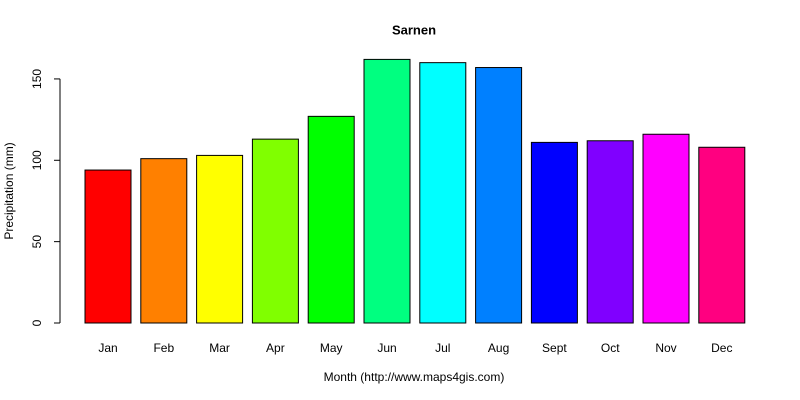 This screenshot has height=400, width=800. What do you see at coordinates (414, 377) in the screenshot?
I see `x-axis-label: Month (http://www.maps4gis.com)` at bounding box center [414, 377].